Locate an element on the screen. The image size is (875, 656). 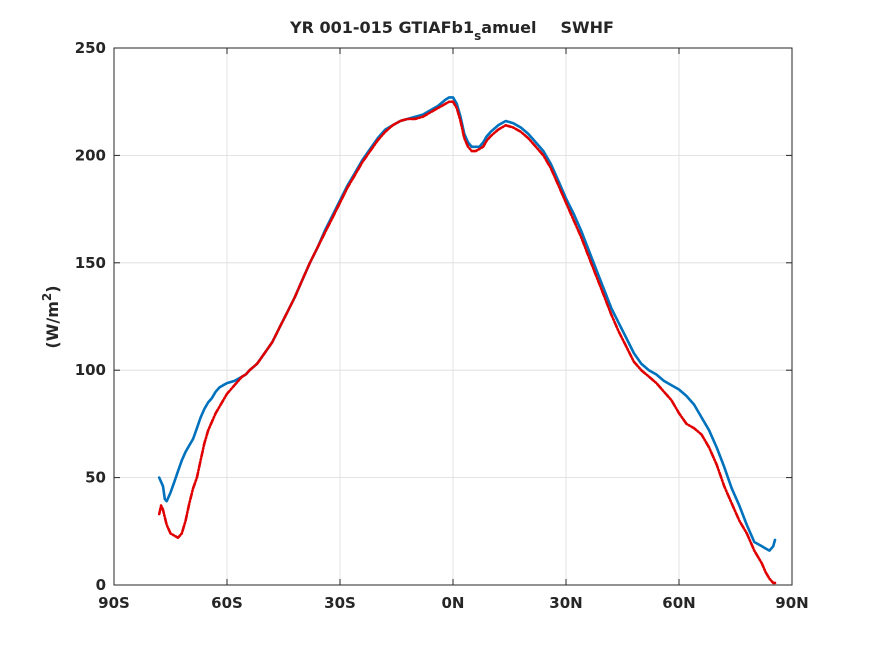
x-tick-label: 0N is located at coordinates (453, 603).